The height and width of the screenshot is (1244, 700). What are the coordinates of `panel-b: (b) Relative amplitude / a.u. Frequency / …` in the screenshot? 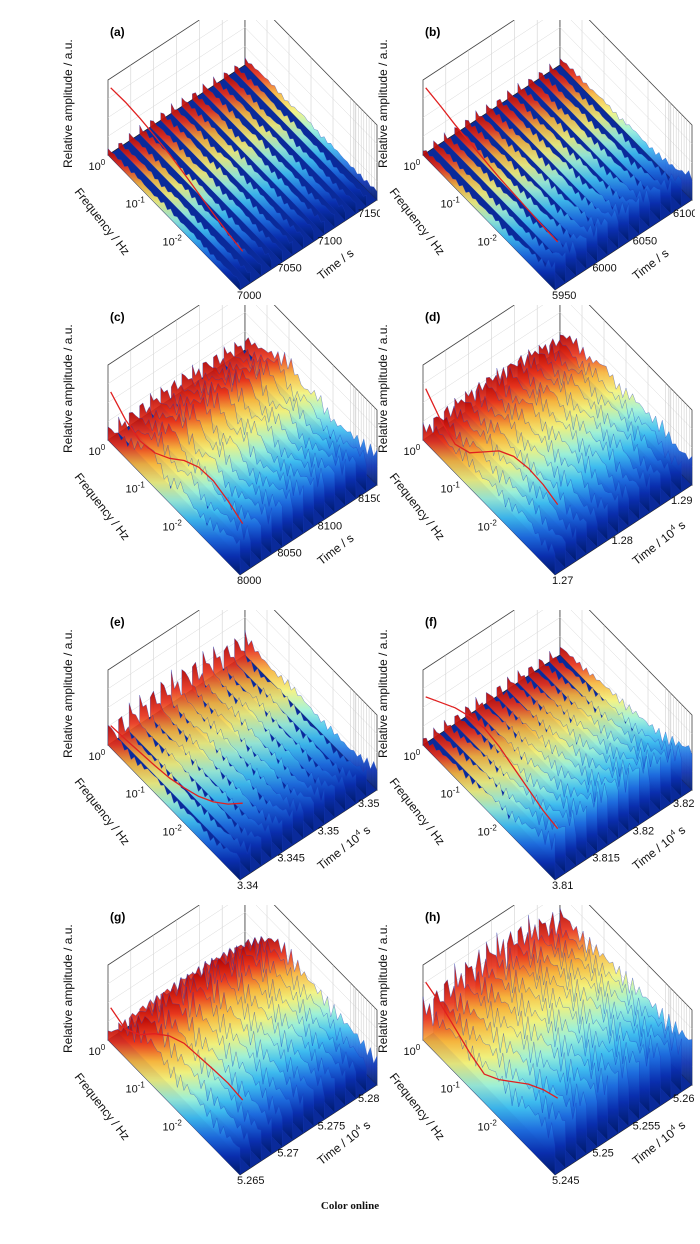 It's located at (525, 160).